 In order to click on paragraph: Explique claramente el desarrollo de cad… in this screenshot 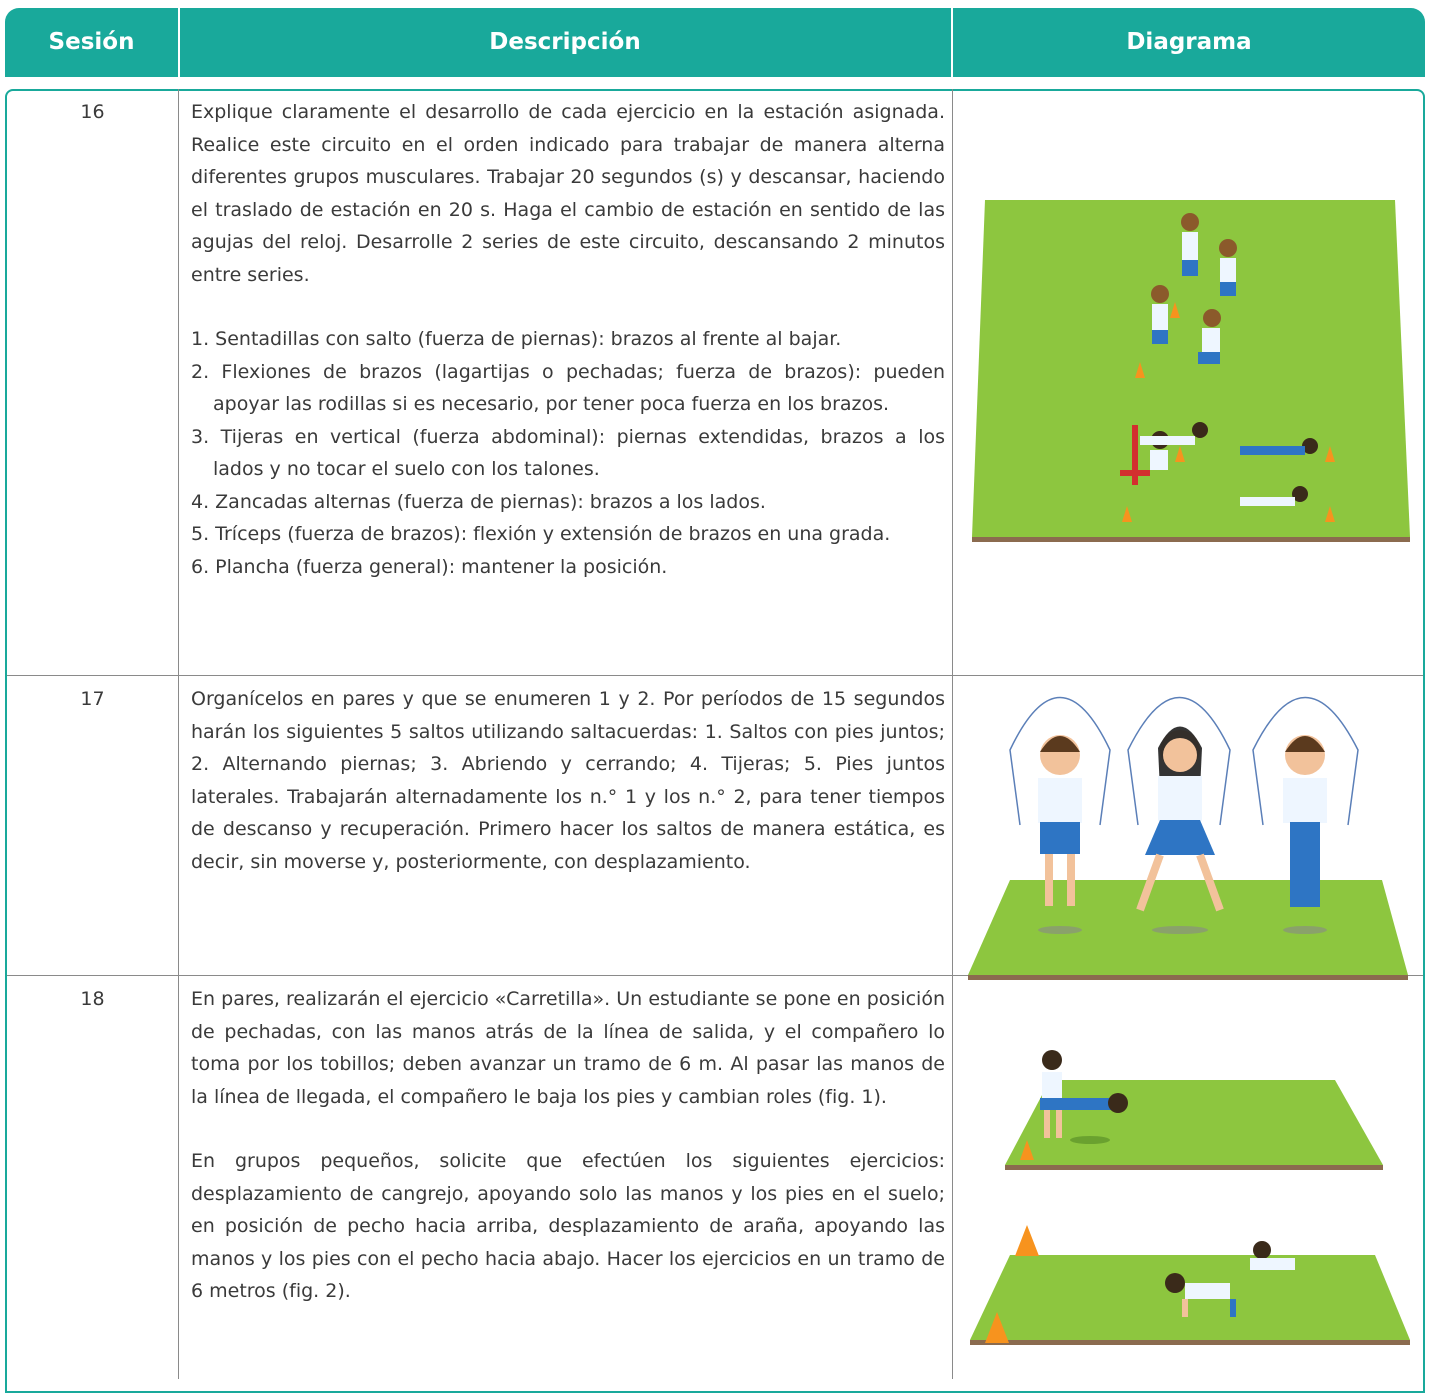, I will do `click(568, 193)`.